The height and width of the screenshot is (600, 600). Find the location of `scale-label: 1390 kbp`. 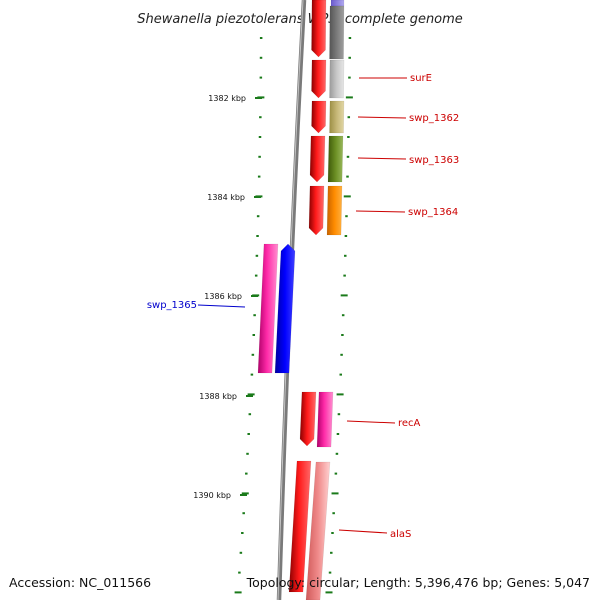

scale-label: 1390 kbp is located at coordinates (212, 495).